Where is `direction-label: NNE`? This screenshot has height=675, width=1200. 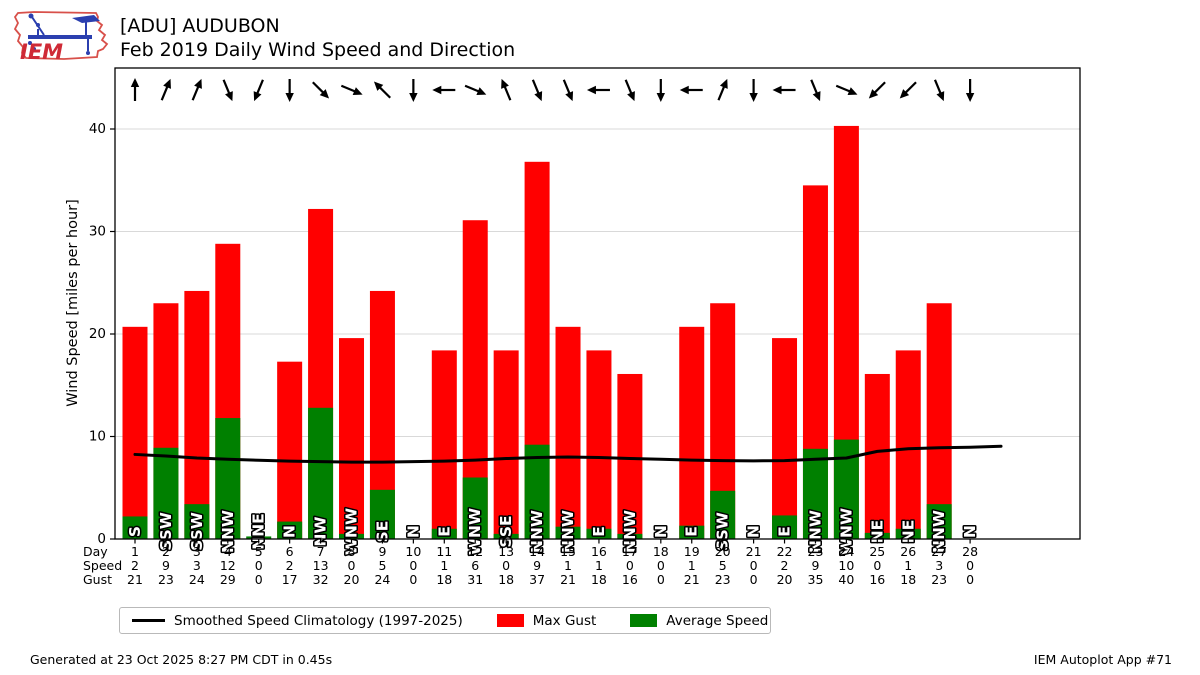 direction-label: NNE is located at coordinates (259, 531).